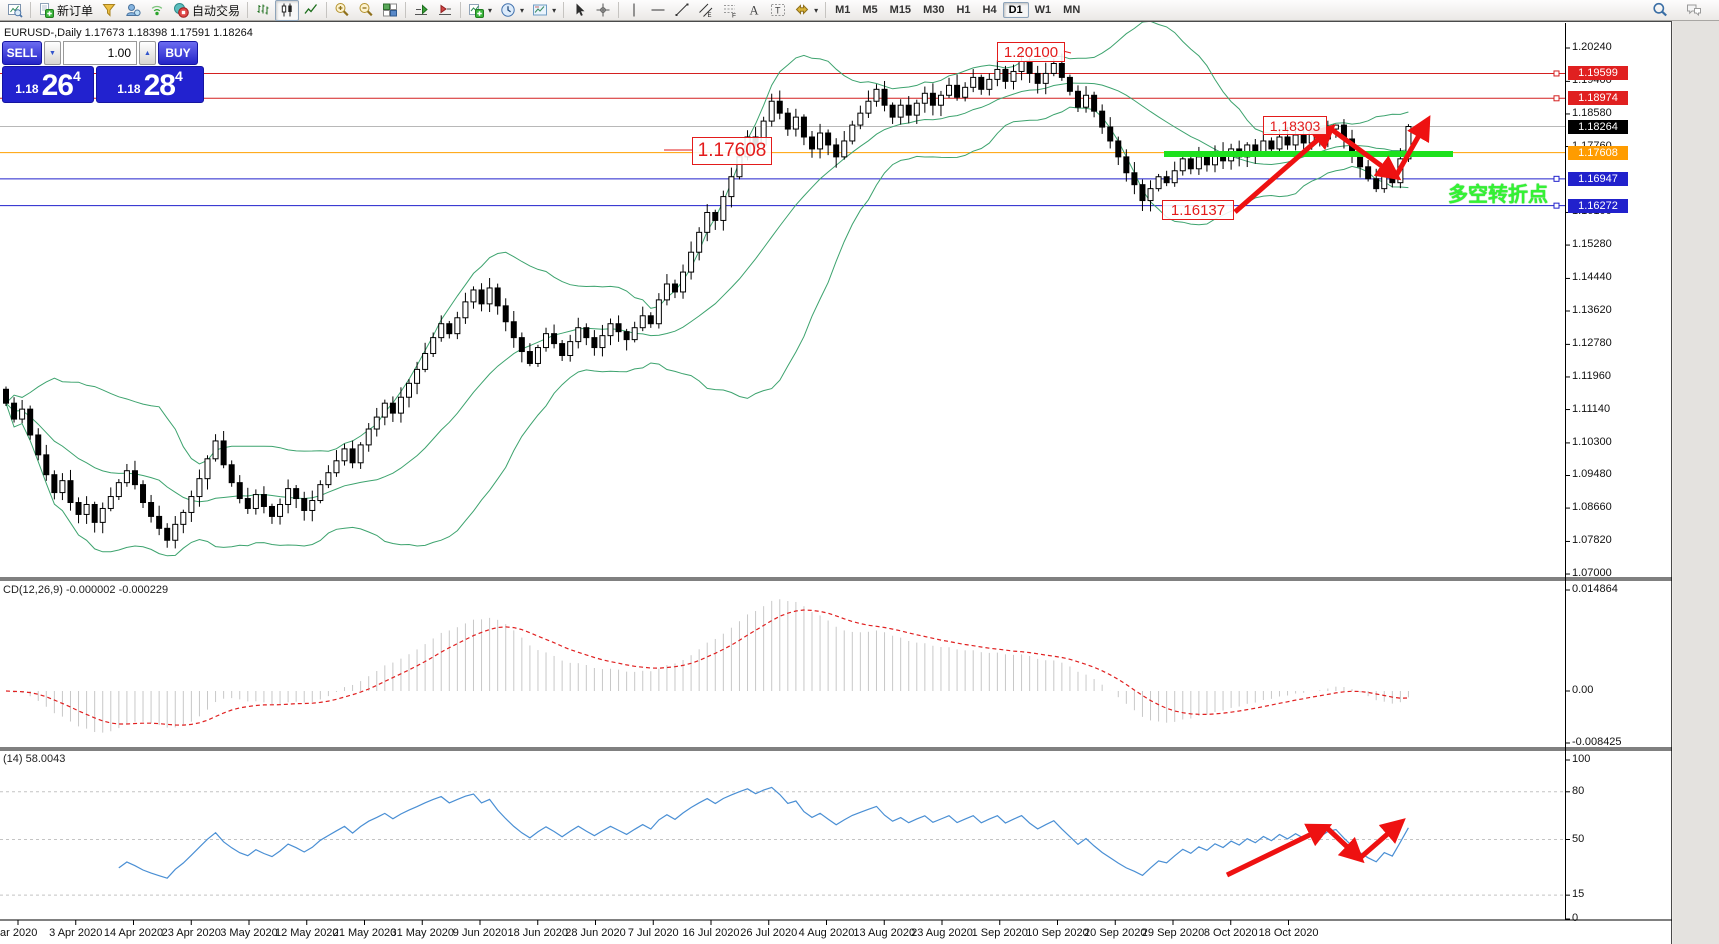 This screenshot has width=1719, height=944. I want to click on timeframe-button-d1: D1, so click(1015, 10).